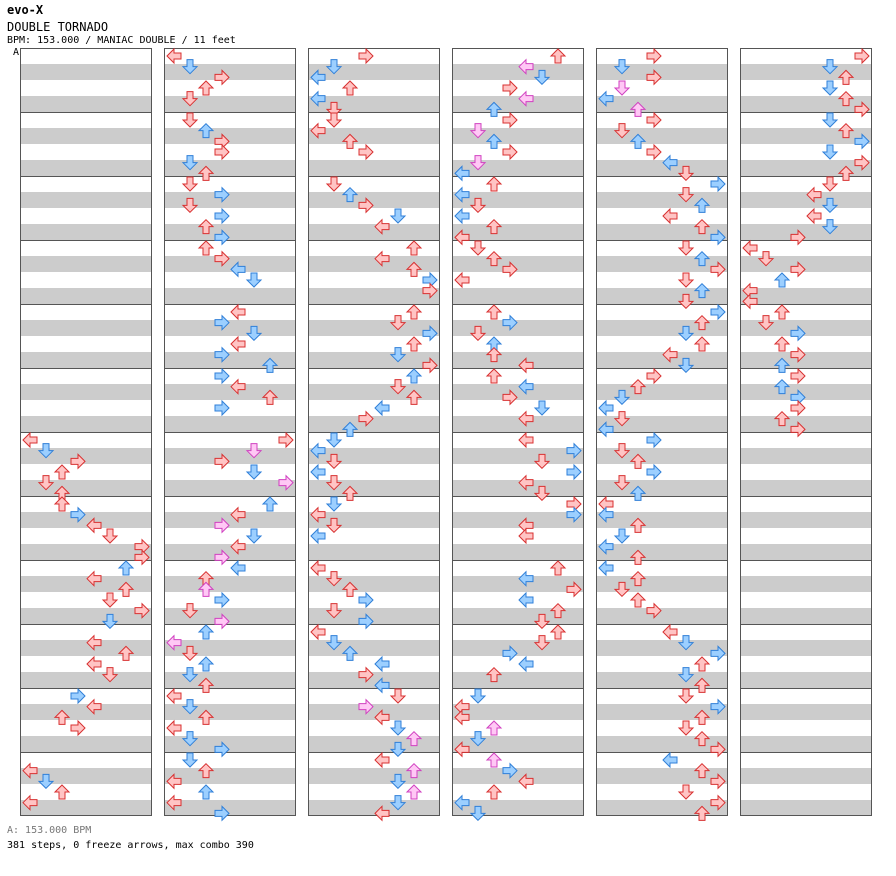 This screenshot has width=896, height=876. I want to click on song-title: evo-X, so click(25, 10).